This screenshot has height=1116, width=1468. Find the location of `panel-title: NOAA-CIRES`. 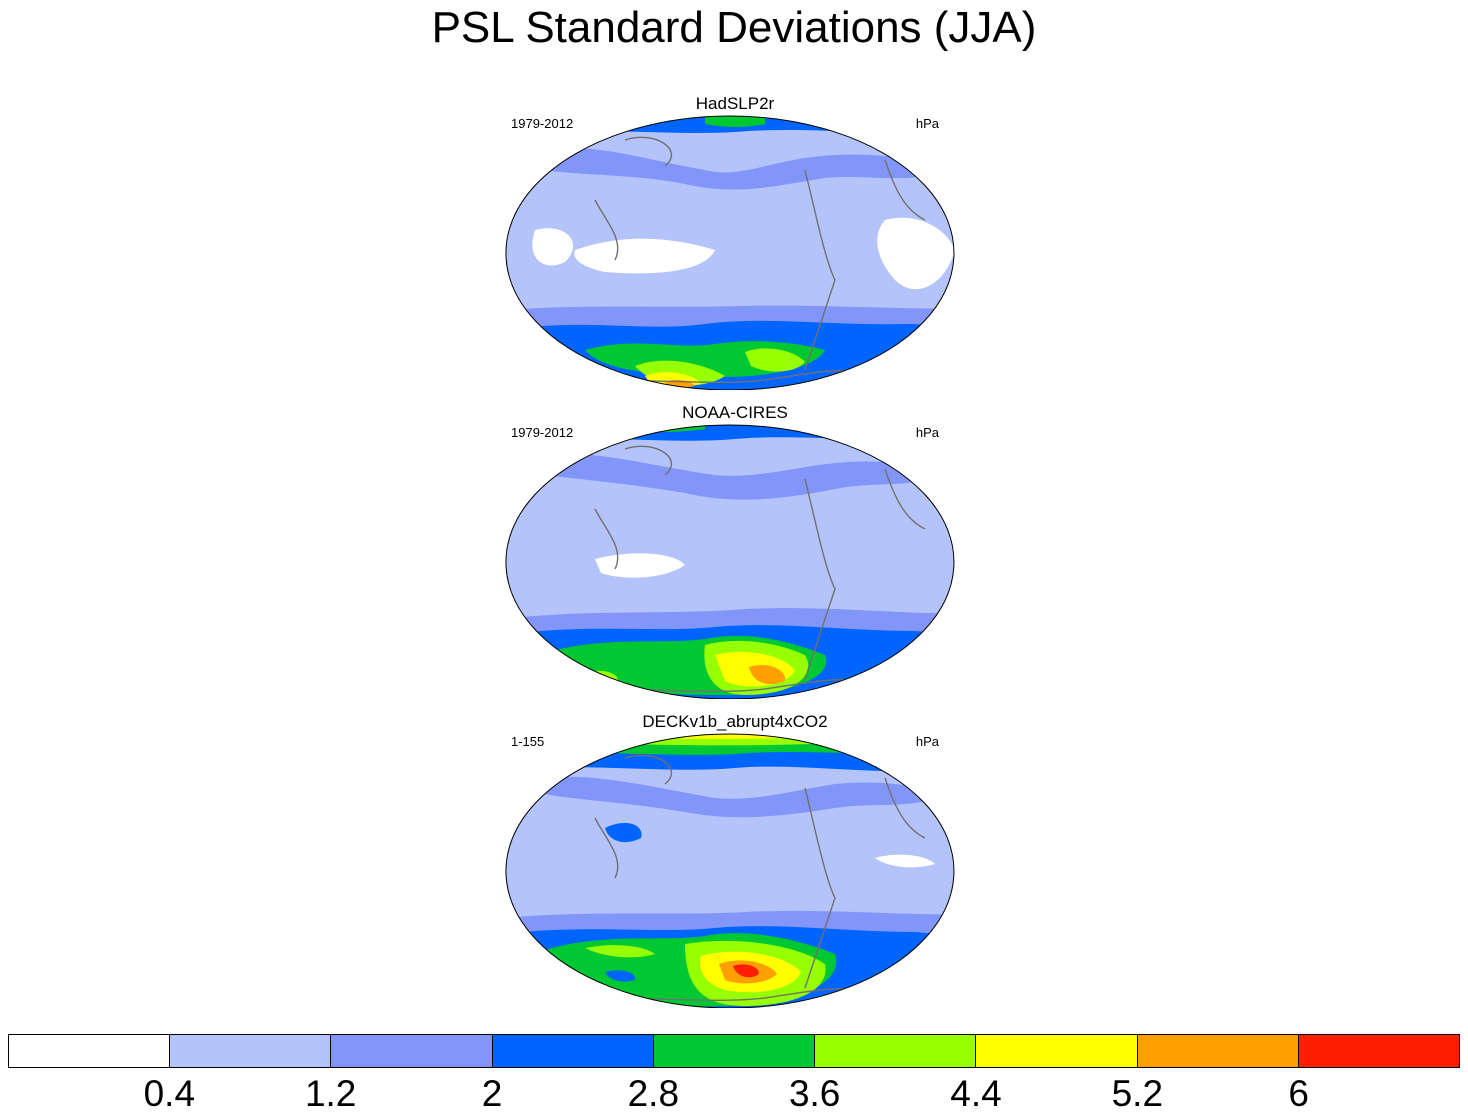

panel-title: NOAA-CIRES is located at coordinates (735, 412).